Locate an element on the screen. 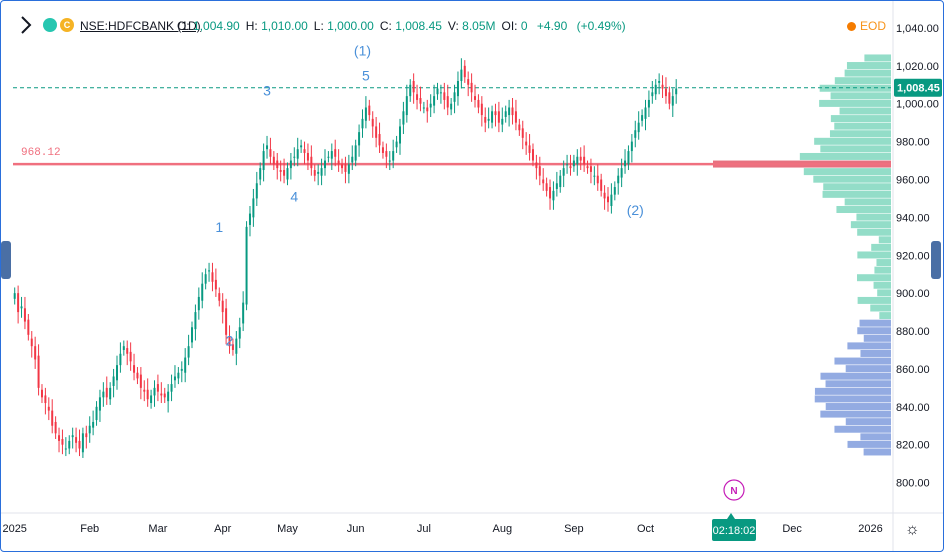 The width and height of the screenshot is (944, 552). countdown-label: 02:18:02 is located at coordinates (734, 531).